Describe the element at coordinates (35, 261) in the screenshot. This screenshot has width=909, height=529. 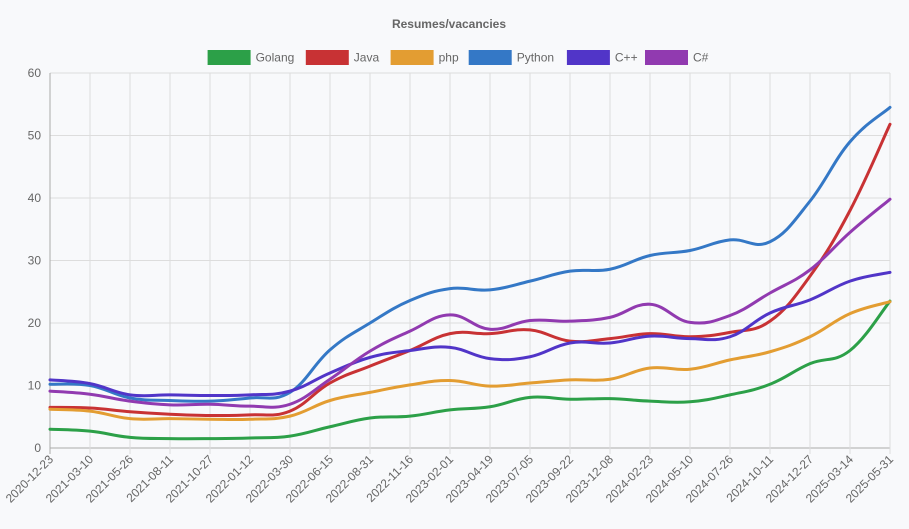
I see `y-tick-label: 30` at that location.